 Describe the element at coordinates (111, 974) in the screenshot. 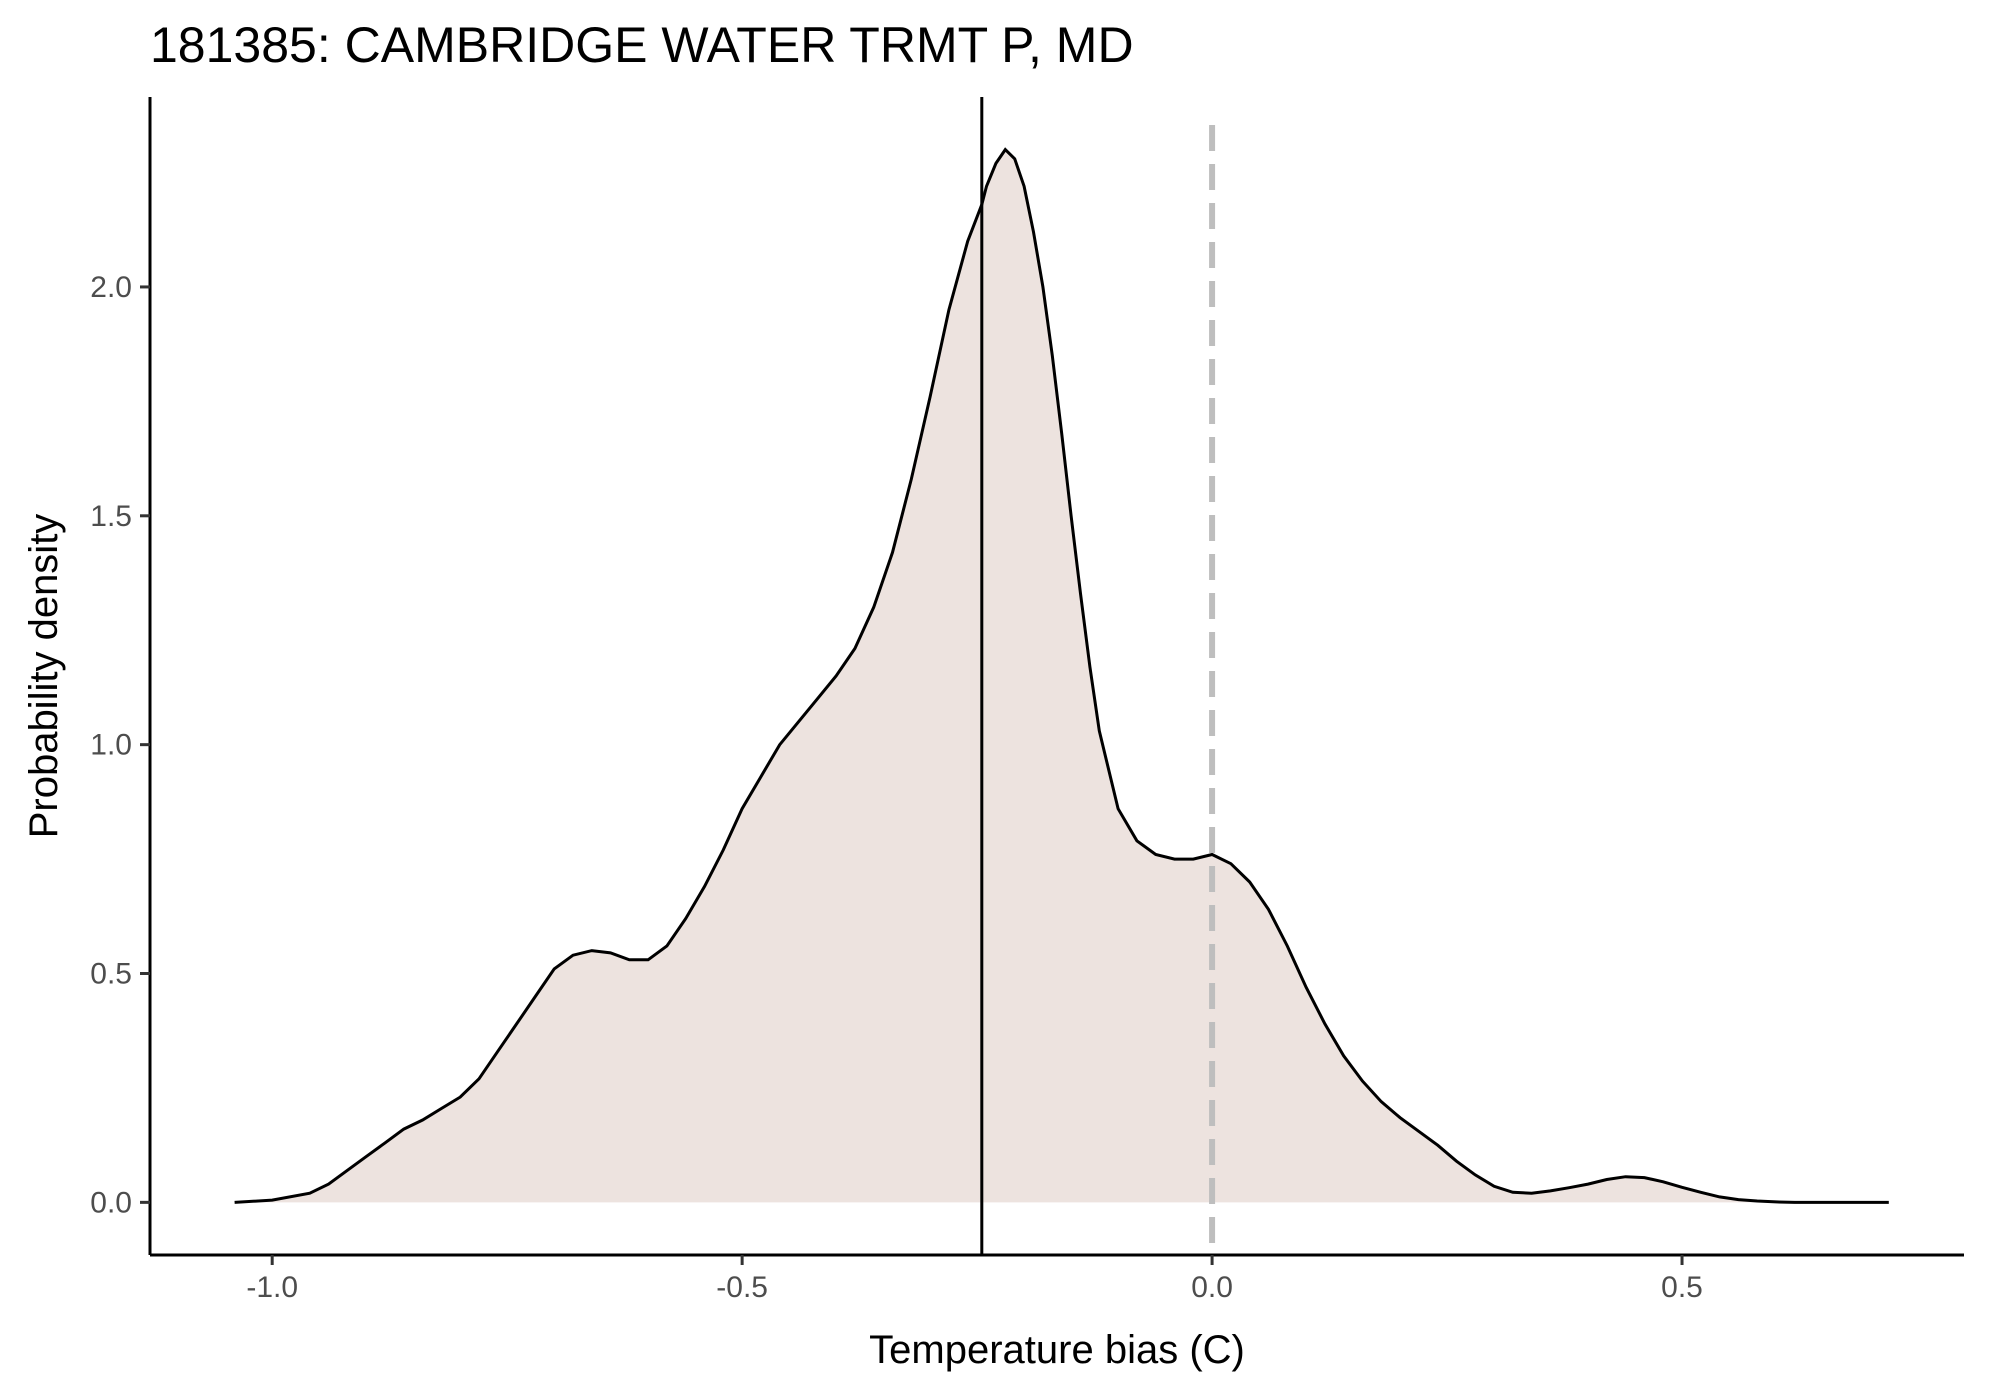

I see `y-tick-label: 0.5` at that location.